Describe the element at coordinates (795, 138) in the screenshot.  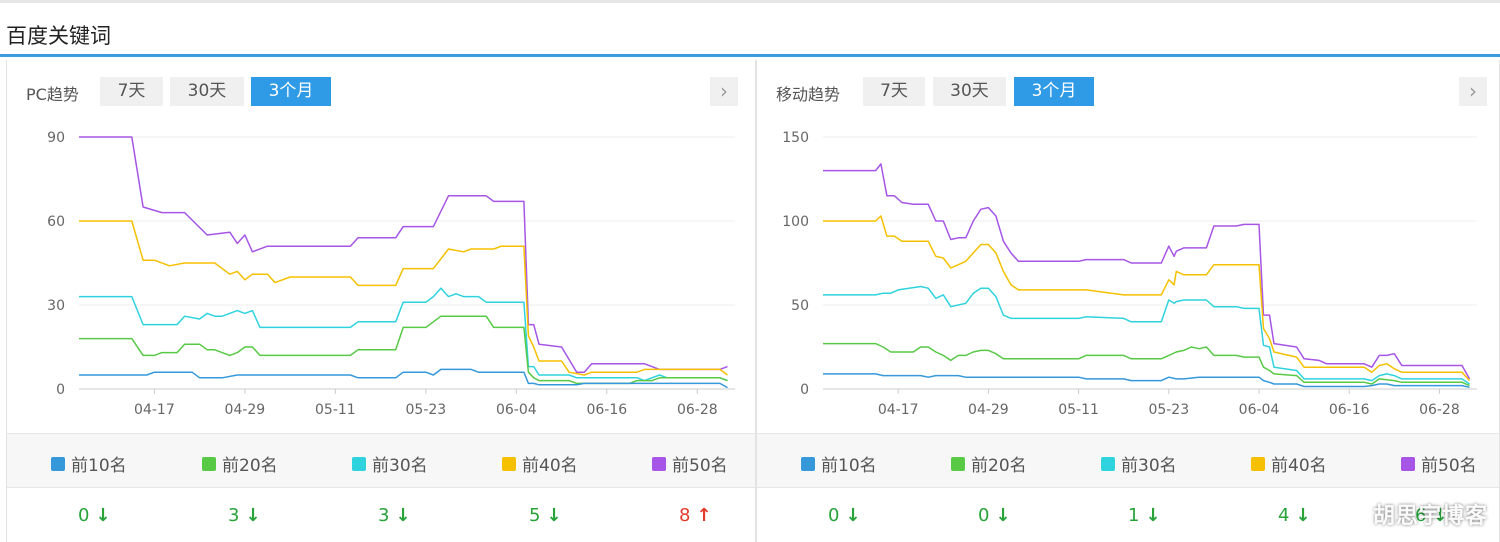
I see `y-tick-label: 150` at that location.